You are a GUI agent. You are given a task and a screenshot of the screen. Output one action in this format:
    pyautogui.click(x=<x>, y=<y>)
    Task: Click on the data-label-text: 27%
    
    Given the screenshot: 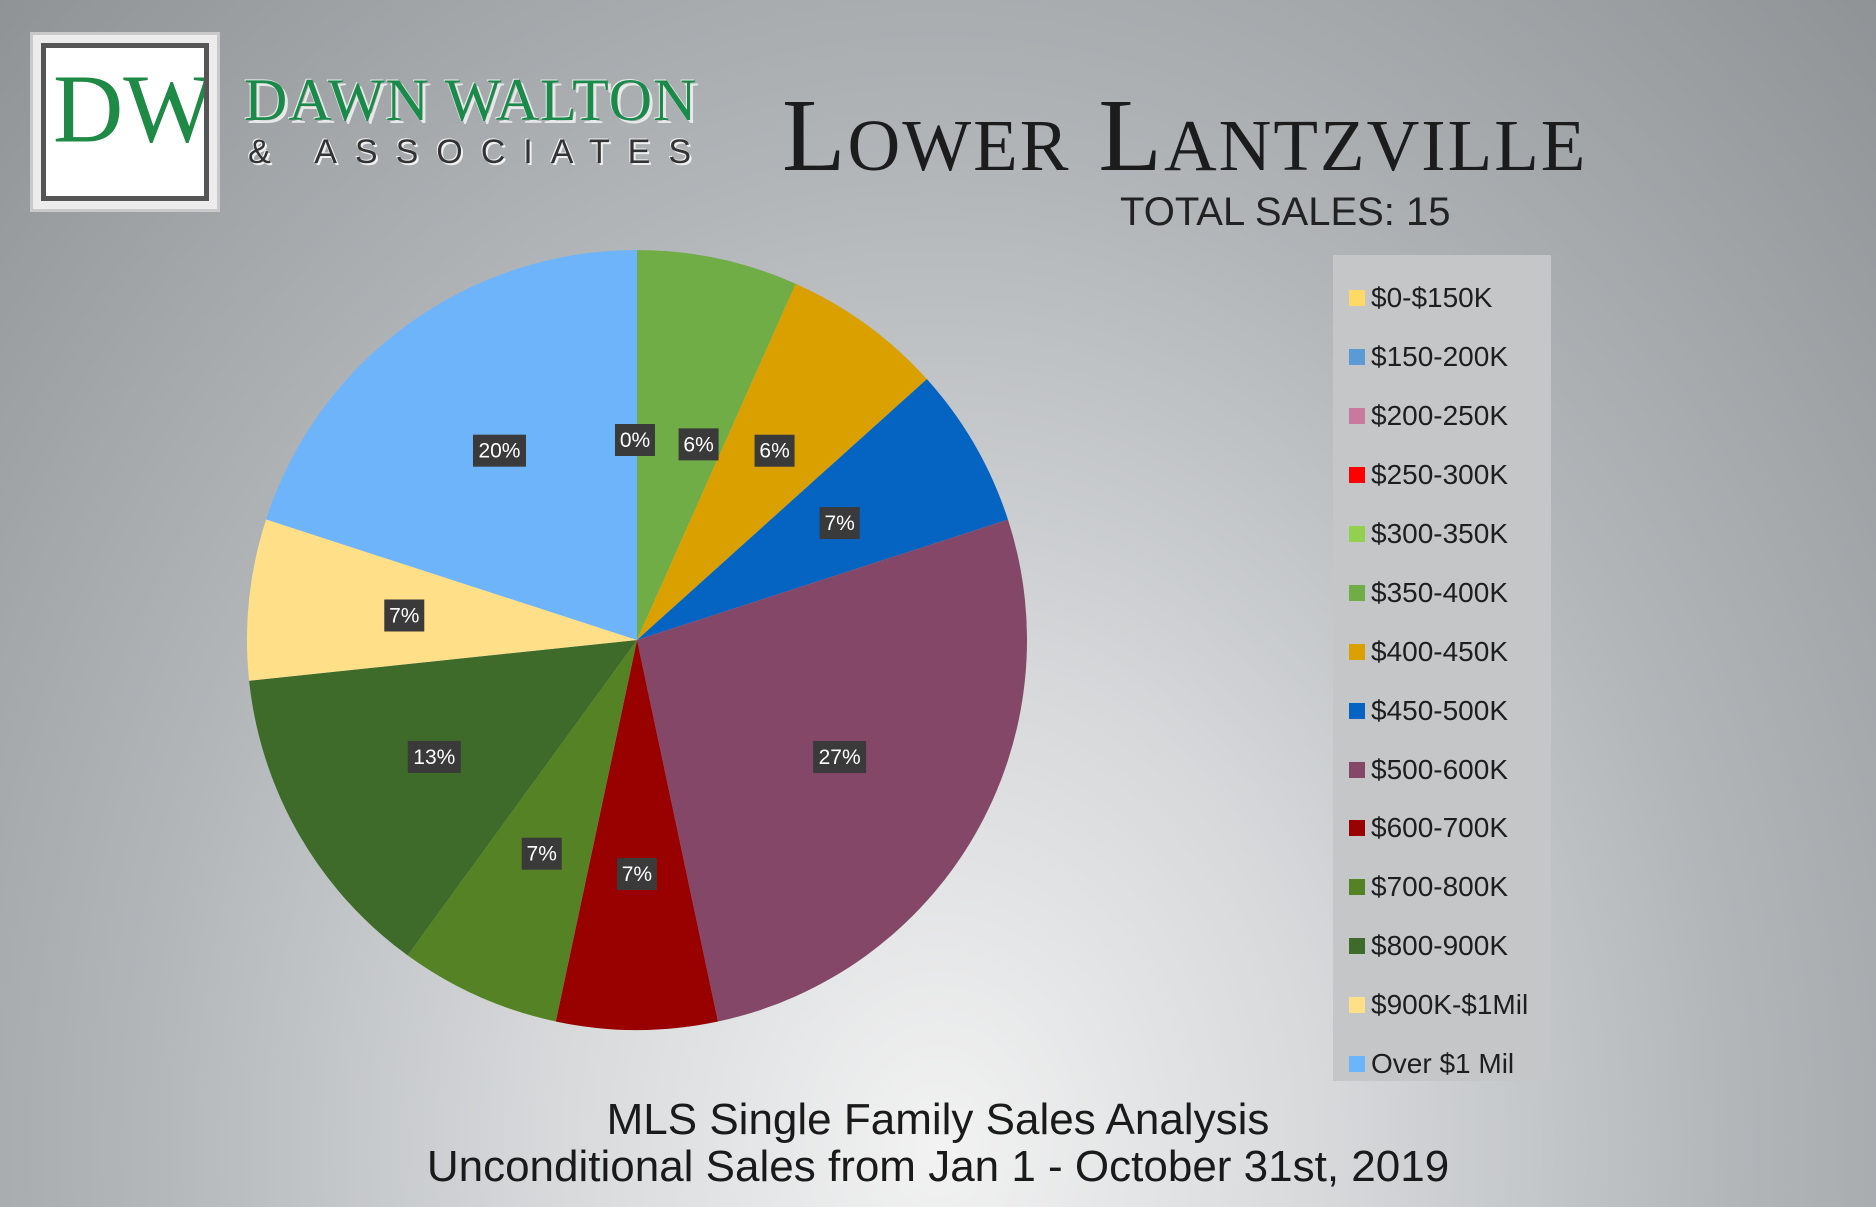 What is the action you would take?
    pyautogui.click(x=840, y=757)
    